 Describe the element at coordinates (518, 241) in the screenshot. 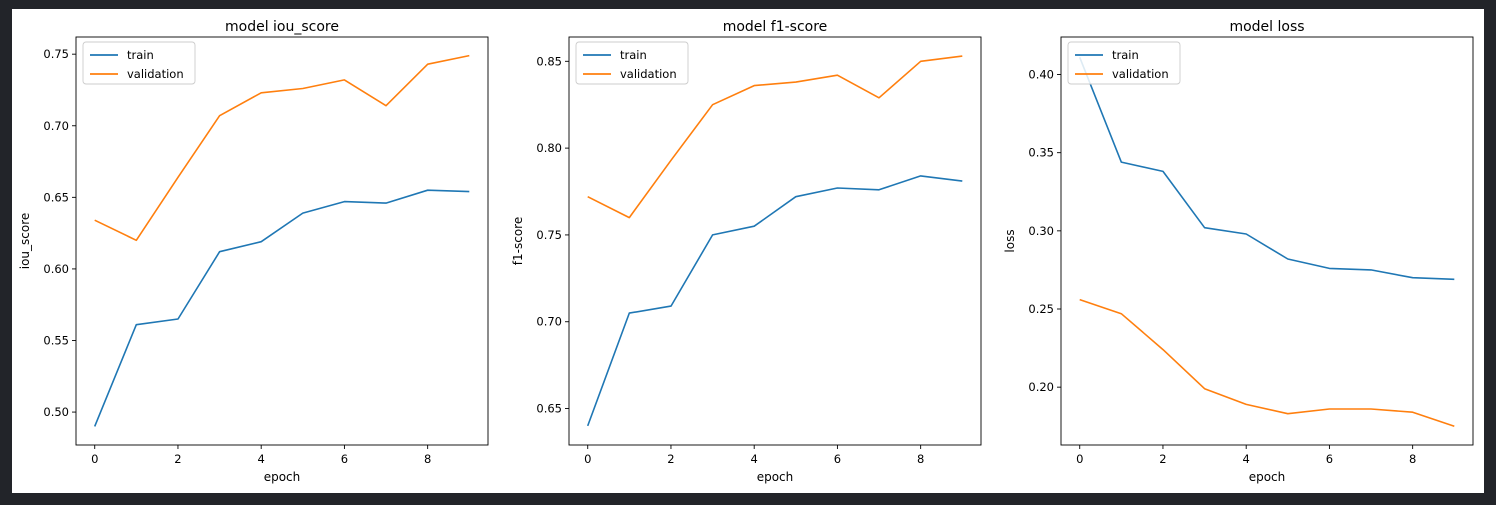

I see `y-axis-label: f1-score` at that location.